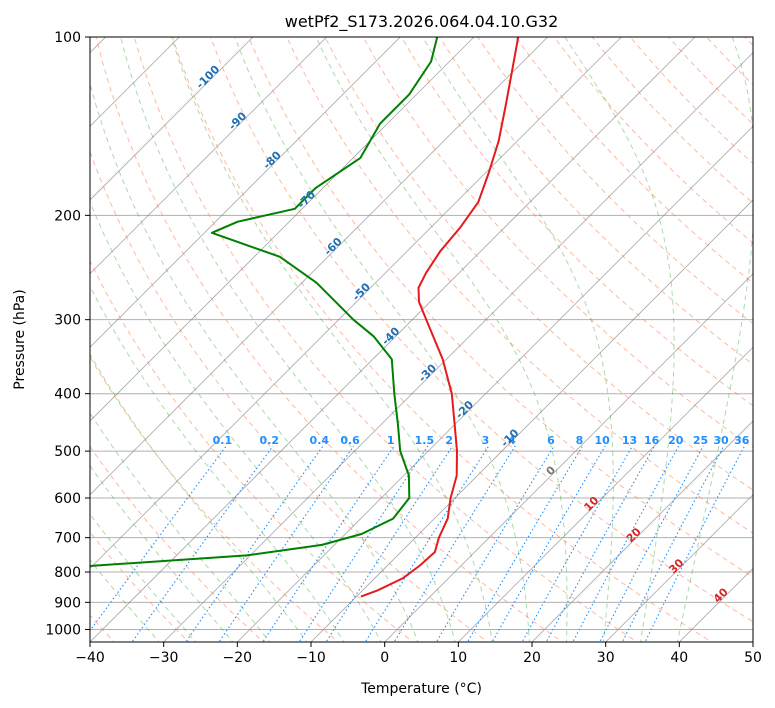  What do you see at coordinates (67, 452) in the screenshot?
I see `y-tick-label: 500` at bounding box center [67, 452].